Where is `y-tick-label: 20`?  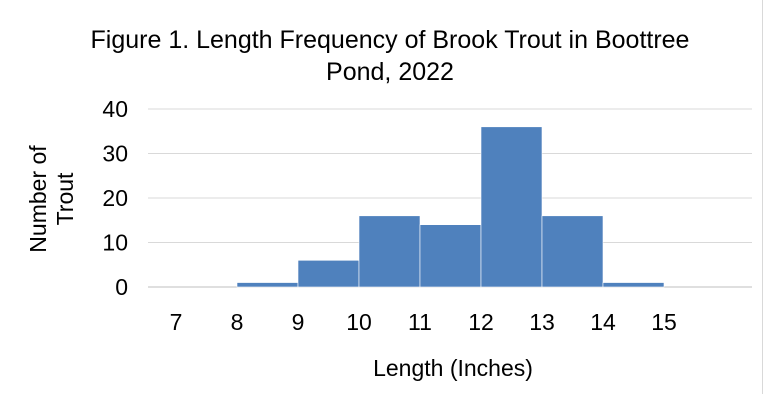 y-tick-label: 20 is located at coordinates (115, 198).